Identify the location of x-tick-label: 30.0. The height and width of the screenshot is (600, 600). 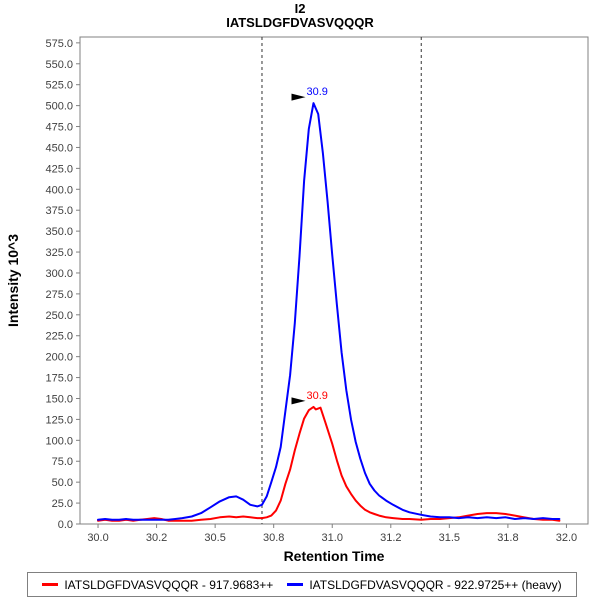
(97, 538).